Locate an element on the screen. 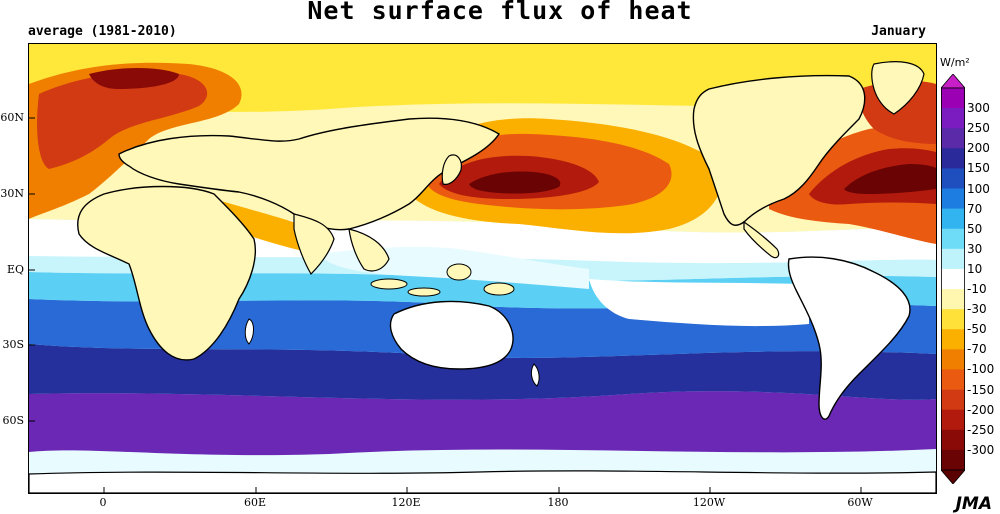  colorbar-unit: W/m² is located at coordinates (955, 62).